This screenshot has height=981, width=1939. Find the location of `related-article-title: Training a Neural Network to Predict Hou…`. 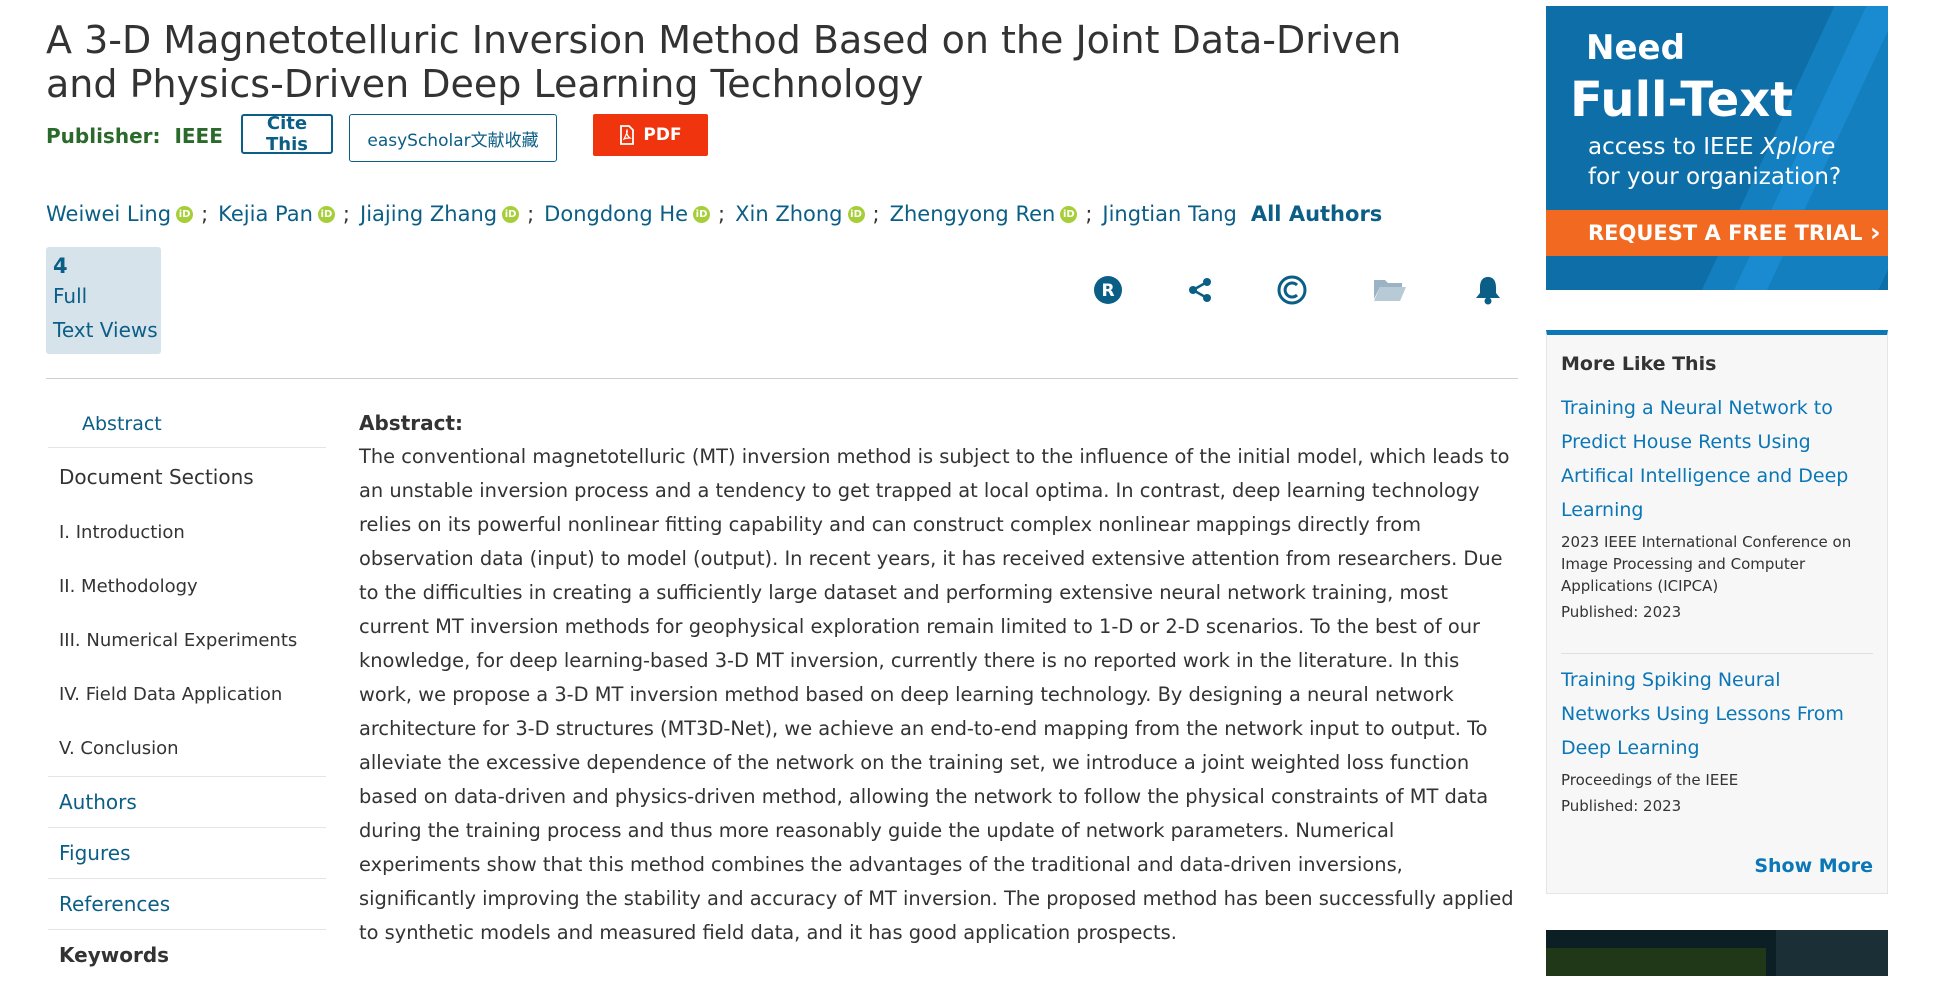

related-article-title: Training a Neural Network to Predict Hou… is located at coordinates (1705, 459).